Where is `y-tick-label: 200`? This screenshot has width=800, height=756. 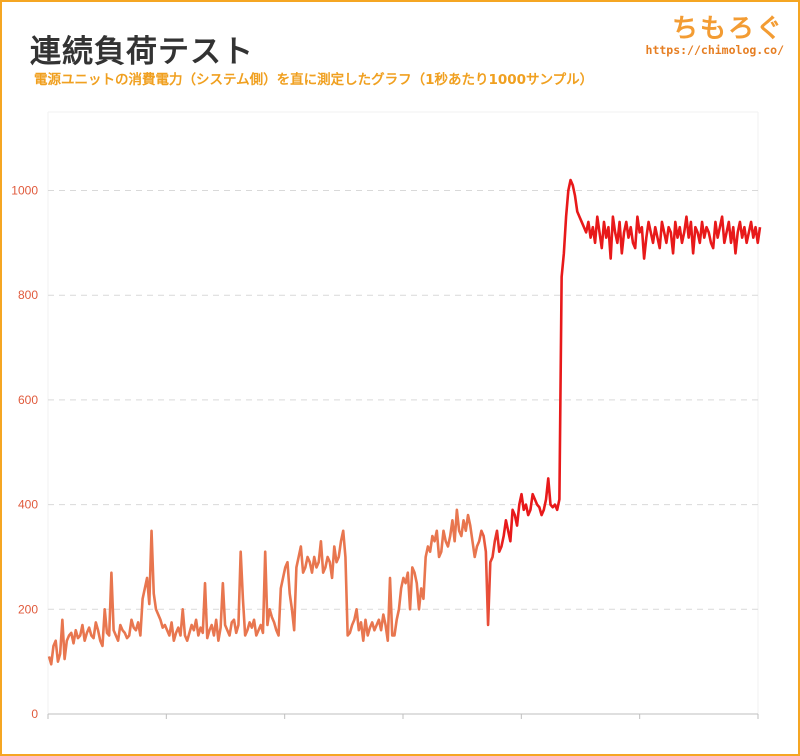
y-tick-label: 200 is located at coordinates (28, 609).